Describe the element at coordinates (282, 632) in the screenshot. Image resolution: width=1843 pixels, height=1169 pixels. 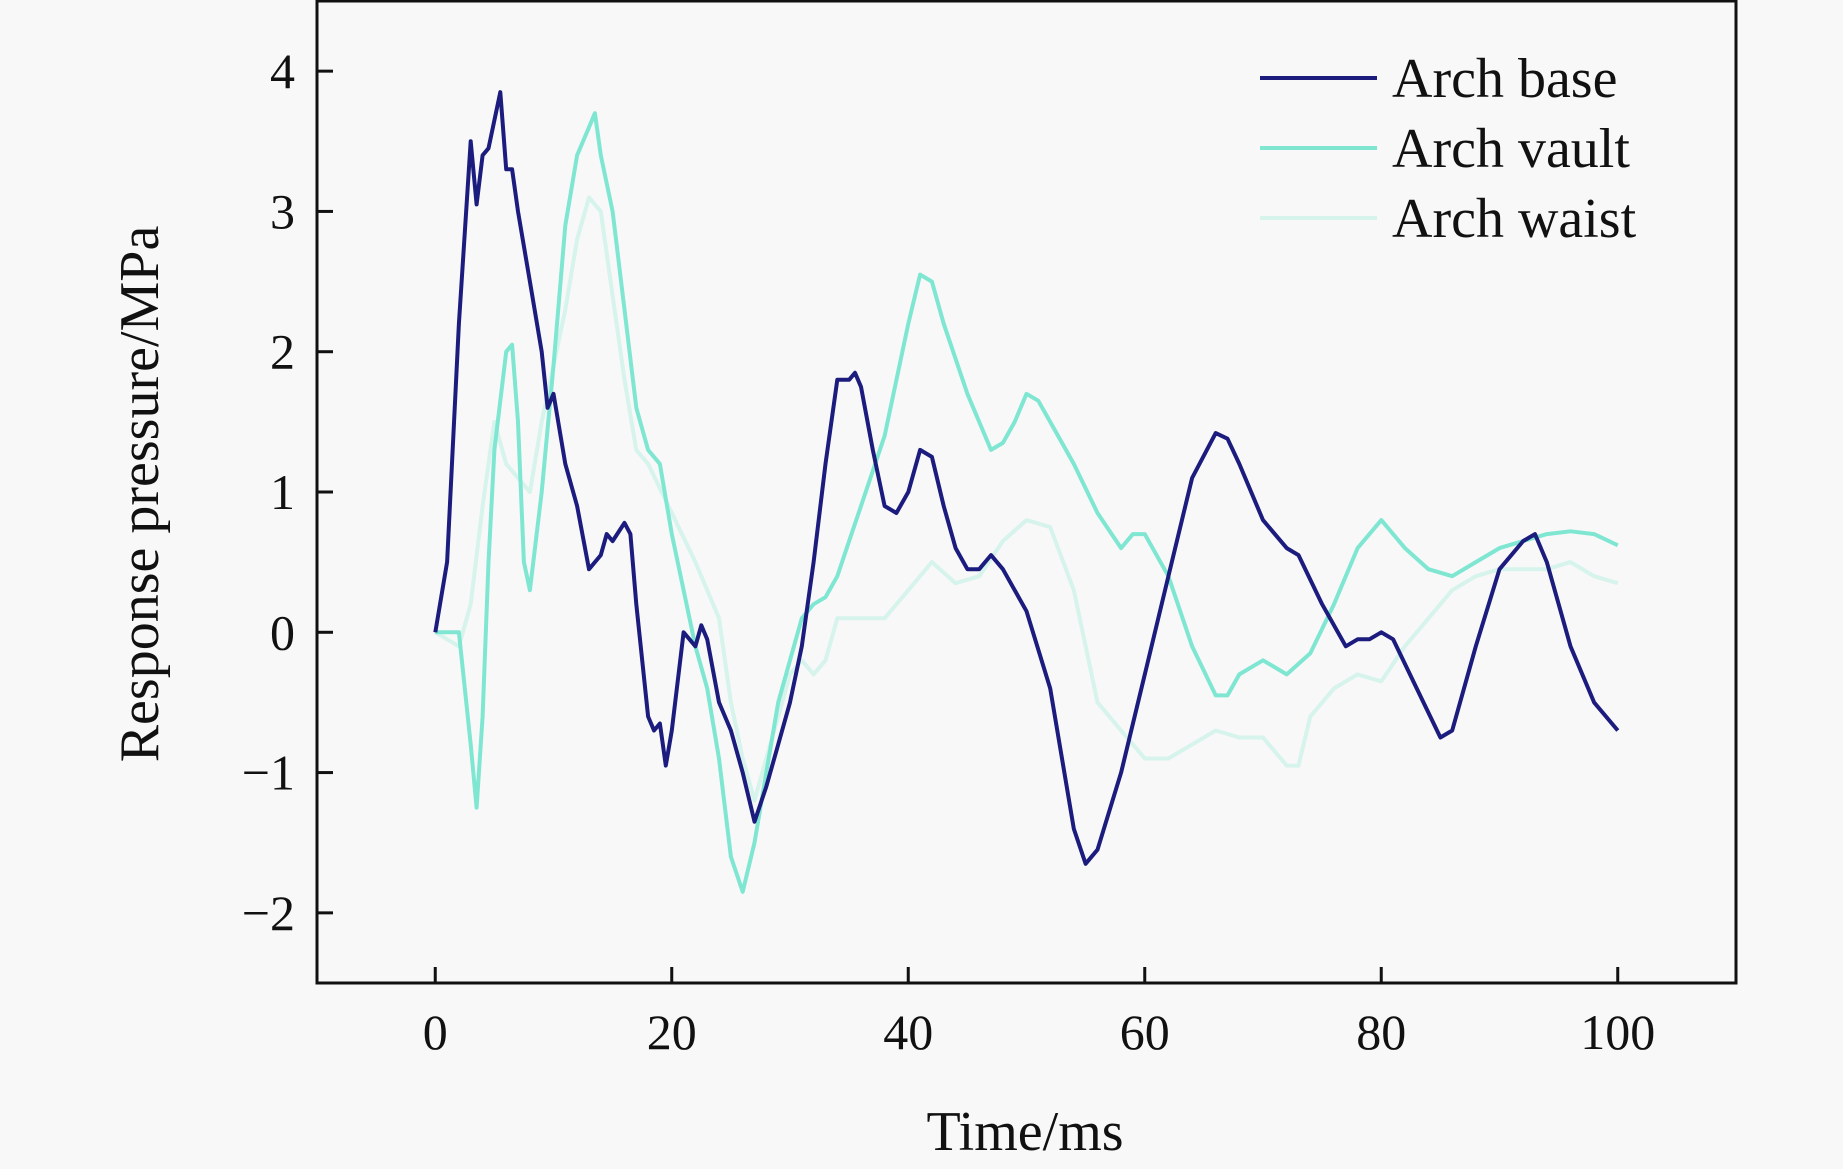
I see `y-tick-label: 0` at that location.